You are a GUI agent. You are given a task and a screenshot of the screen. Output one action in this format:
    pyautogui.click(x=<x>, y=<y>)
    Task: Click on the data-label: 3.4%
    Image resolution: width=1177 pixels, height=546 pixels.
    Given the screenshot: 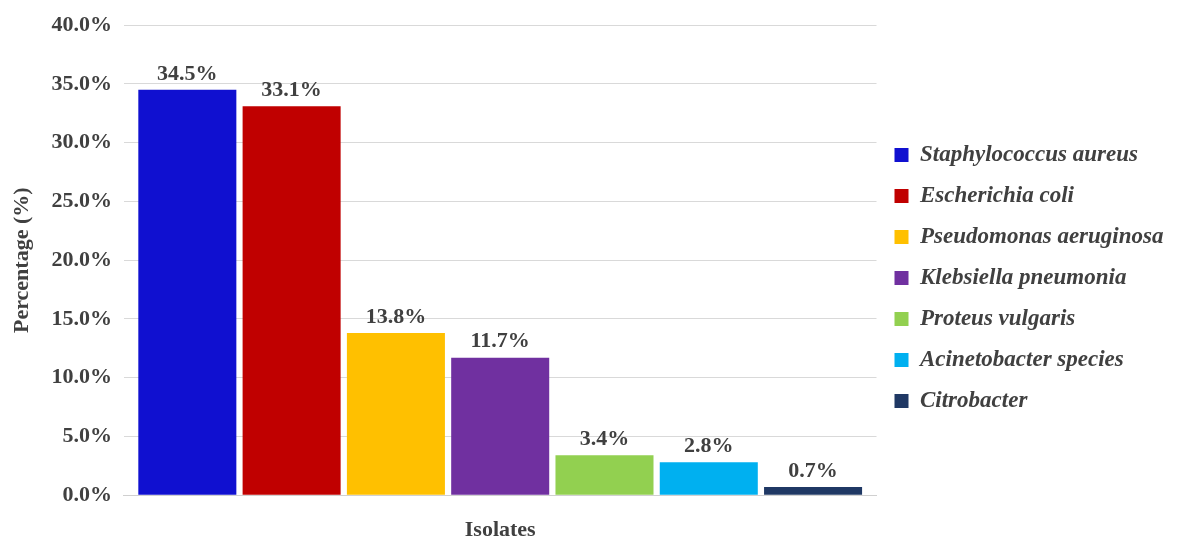 What is the action you would take?
    pyautogui.click(x=604, y=437)
    